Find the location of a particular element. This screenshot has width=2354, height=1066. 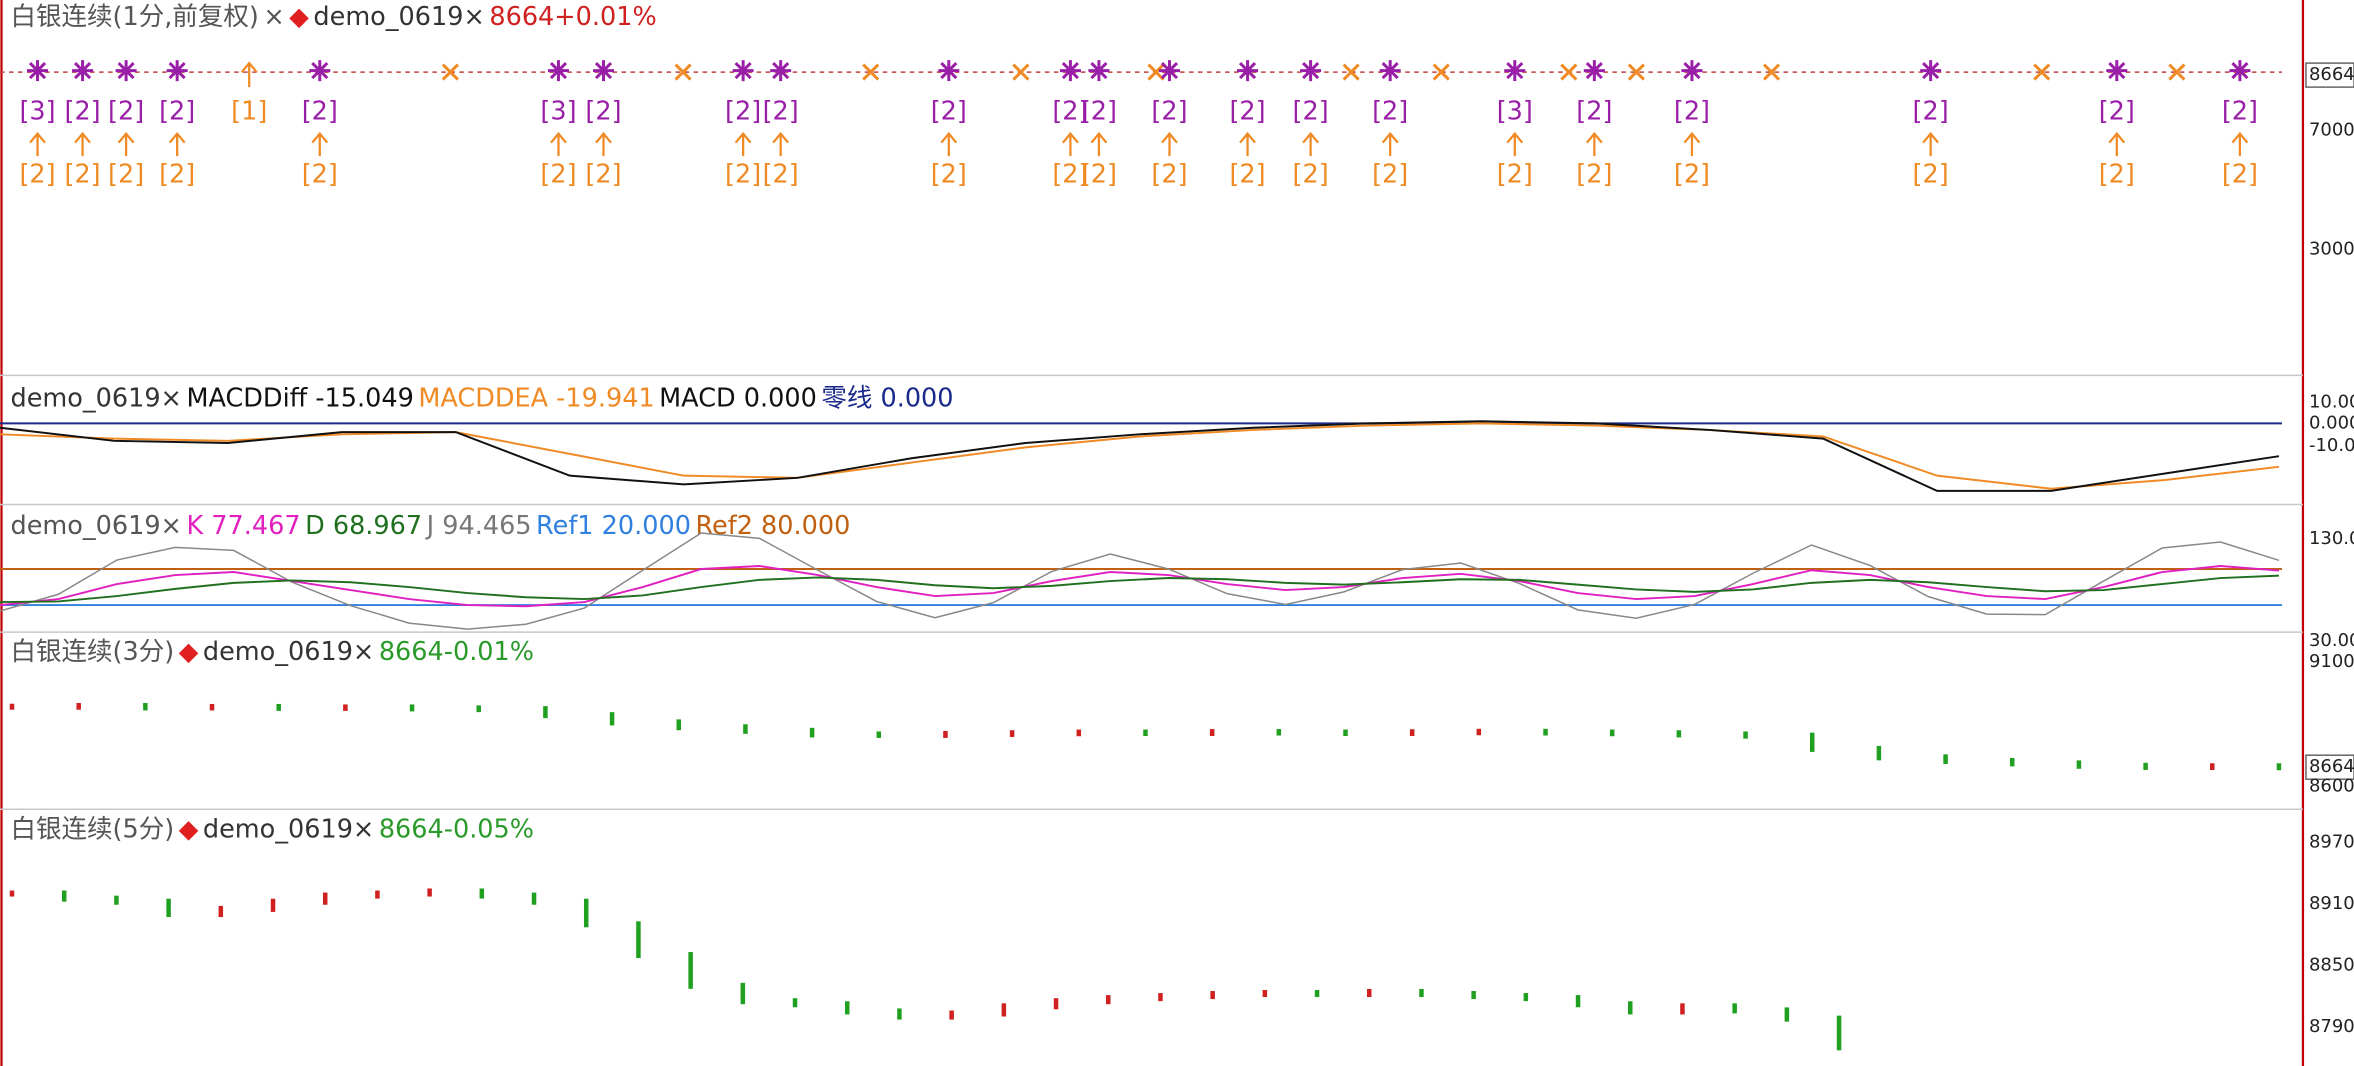

title: 白银连续(5分) is located at coordinates (93, 829).